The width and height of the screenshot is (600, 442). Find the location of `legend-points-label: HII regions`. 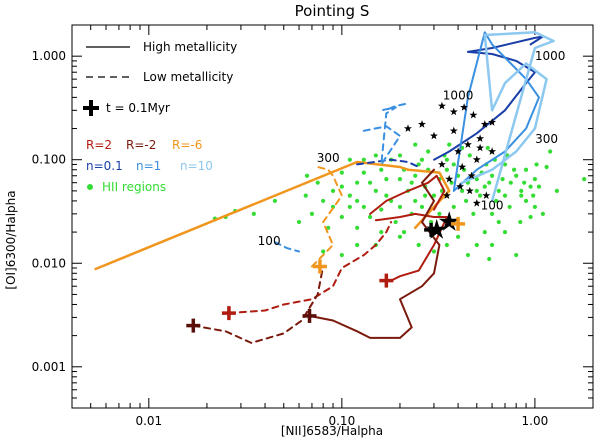

legend-points-label: HII regions is located at coordinates (134, 187).